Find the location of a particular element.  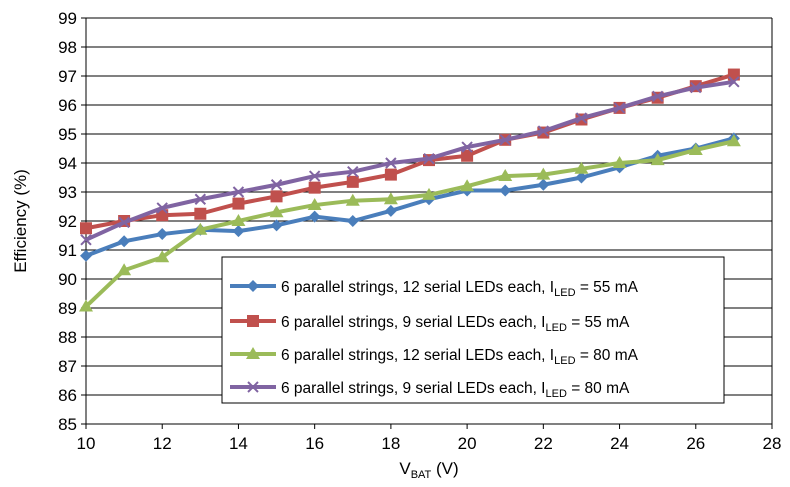

x-axis-title-main: V is located at coordinates (405, 468).